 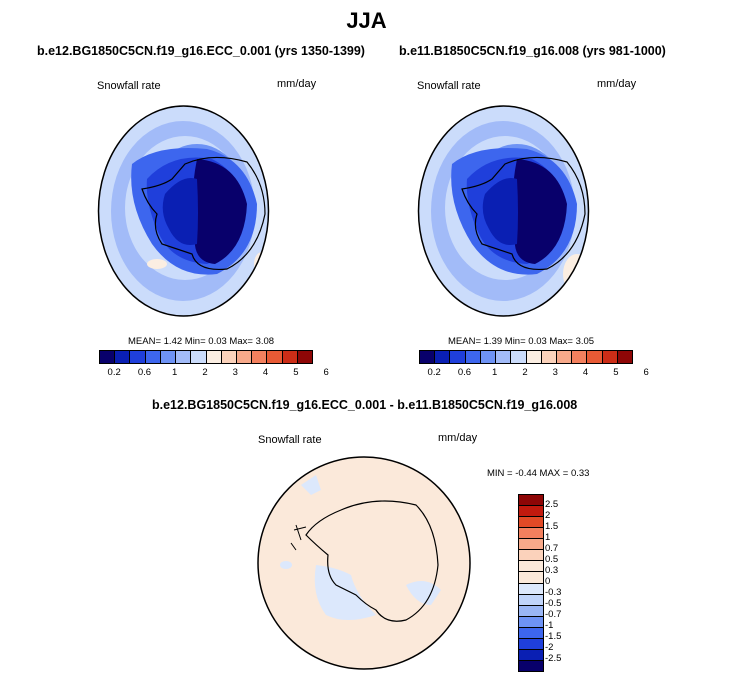 I want to click on figure-title: JJA, so click(x=366, y=20).